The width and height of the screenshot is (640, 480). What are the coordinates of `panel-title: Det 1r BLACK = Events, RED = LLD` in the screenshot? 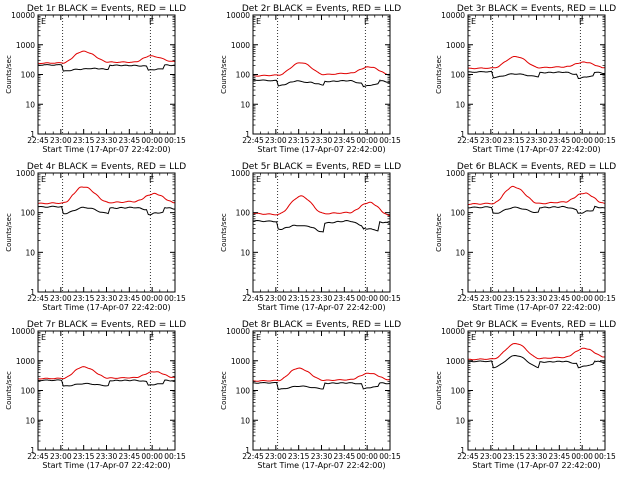 It's located at (106, 9).